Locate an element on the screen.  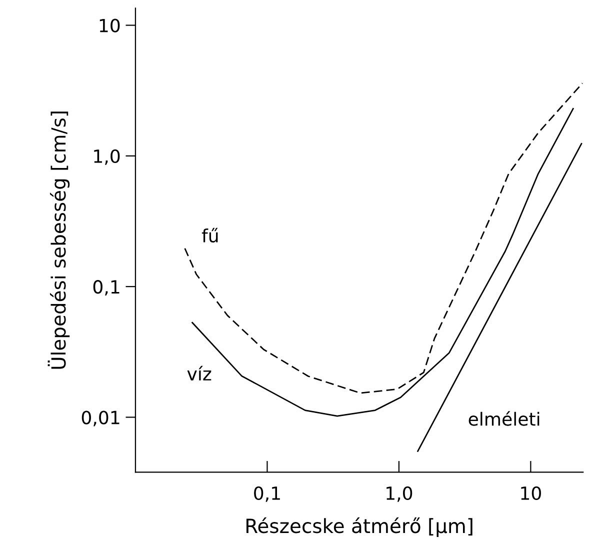
x-tick-label: 1,0 is located at coordinates (399, 494).